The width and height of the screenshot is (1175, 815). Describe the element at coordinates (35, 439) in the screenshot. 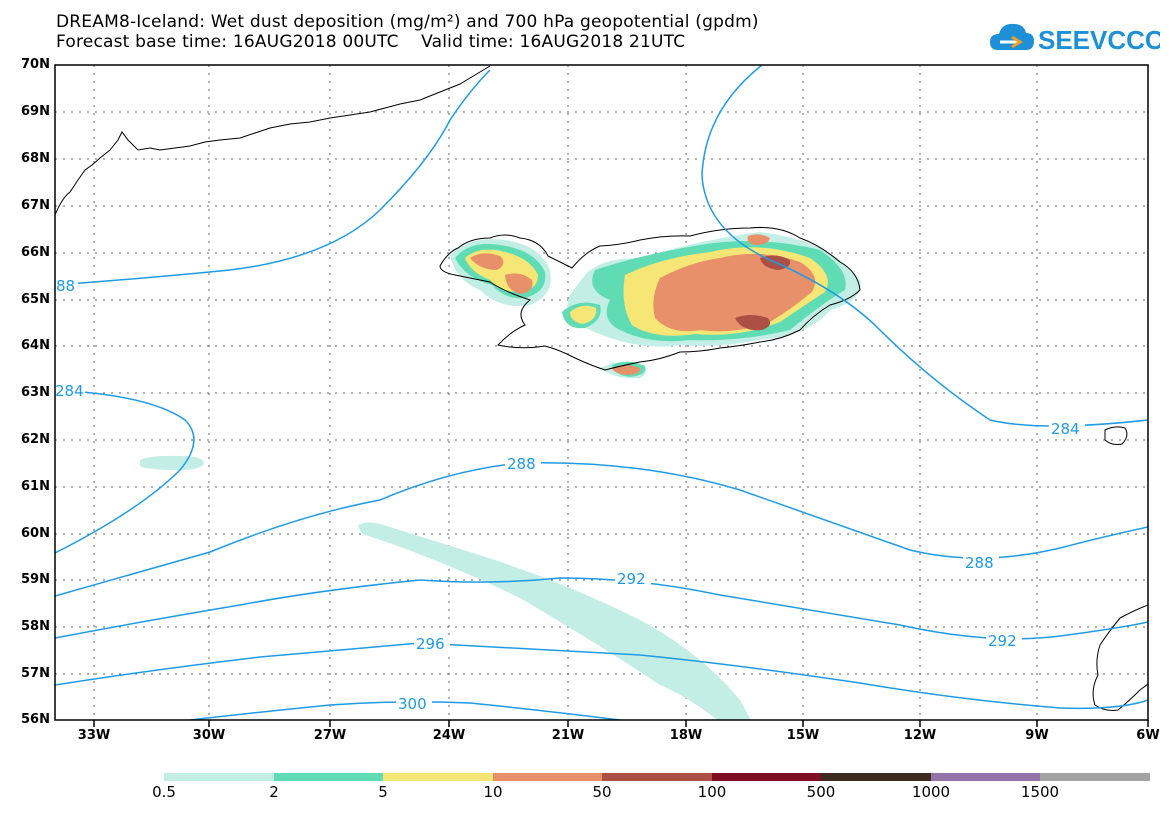

I see `lat-label-62n: 62N` at that location.